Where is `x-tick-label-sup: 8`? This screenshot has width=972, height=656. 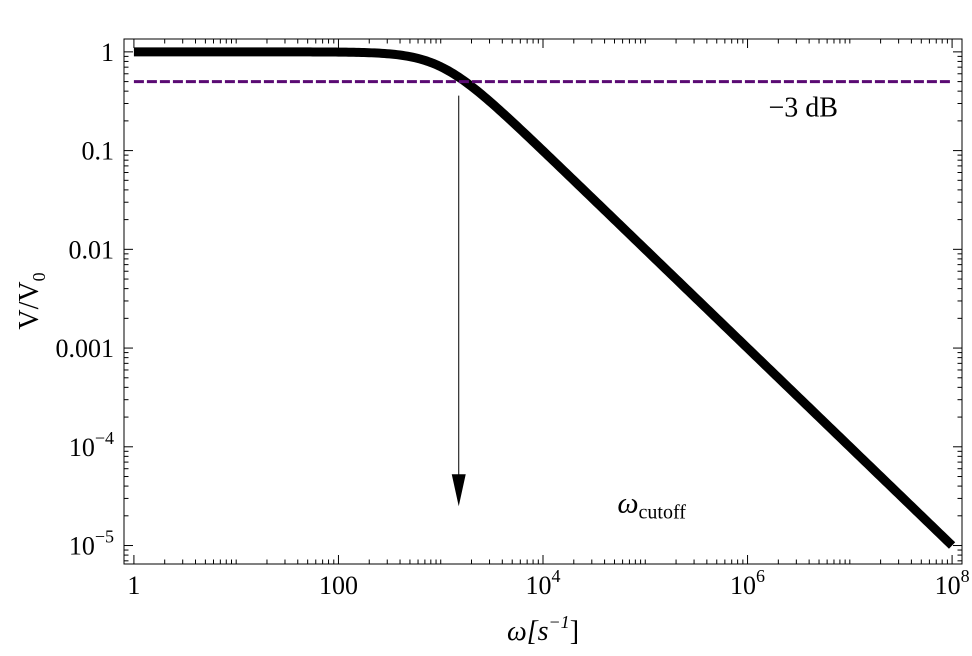 x-tick-label-sup: 8 is located at coordinates (965, 576).